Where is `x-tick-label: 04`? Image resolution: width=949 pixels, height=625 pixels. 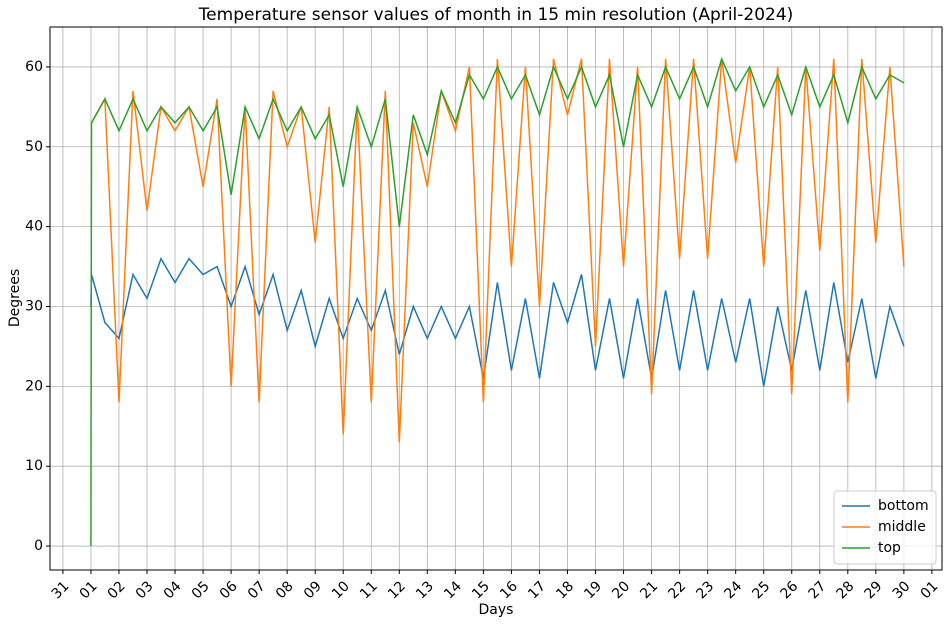
x-tick-label: 04 is located at coordinates (173, 590).